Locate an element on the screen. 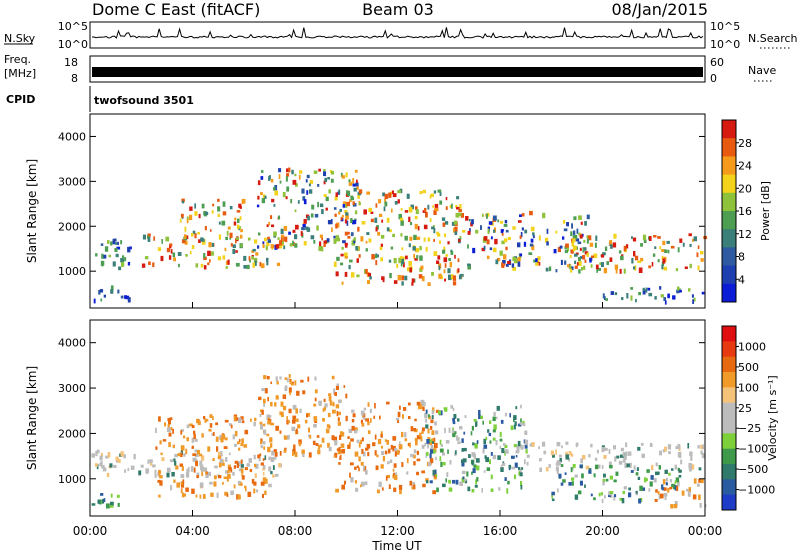  cpid-label: CPID is located at coordinates (20, 99).